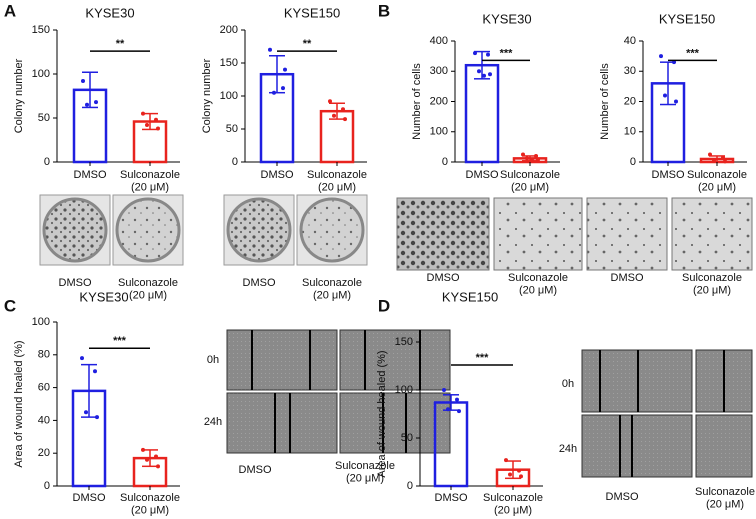 The height and width of the screenshot is (519, 756). What do you see at coordinates (229, 30) in the screenshot?
I see `y-tick-label: 200` at bounding box center [229, 30].